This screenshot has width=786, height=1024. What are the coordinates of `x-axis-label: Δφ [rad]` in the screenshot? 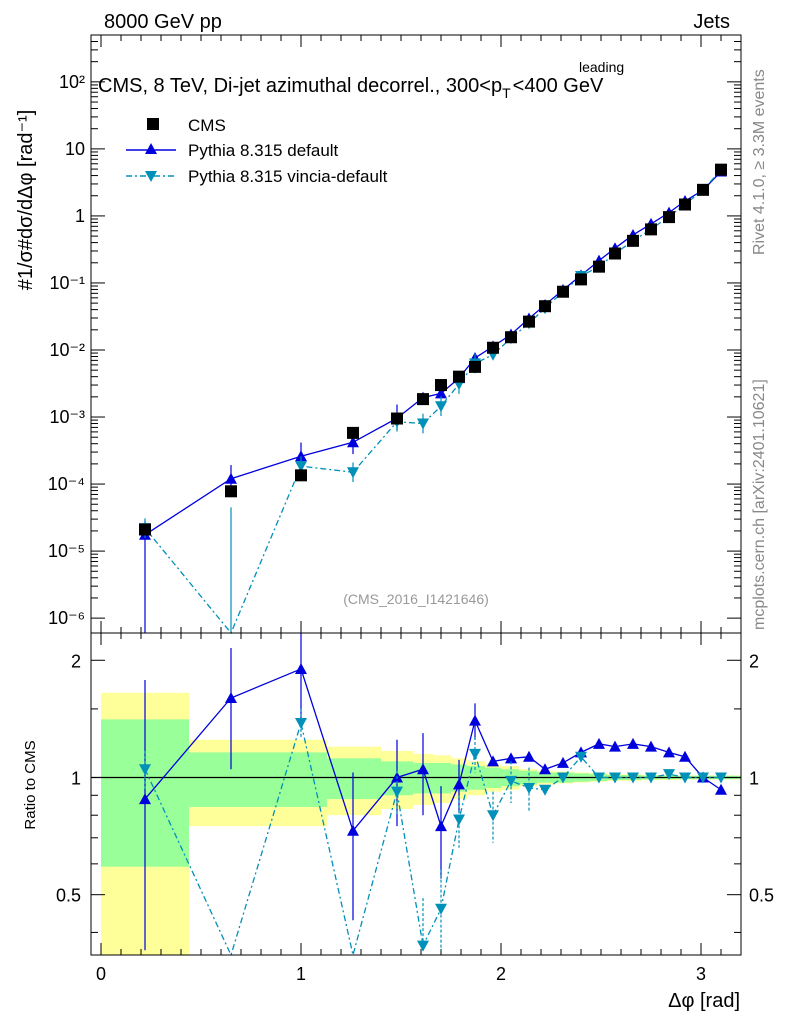 It's located at (704, 1001).